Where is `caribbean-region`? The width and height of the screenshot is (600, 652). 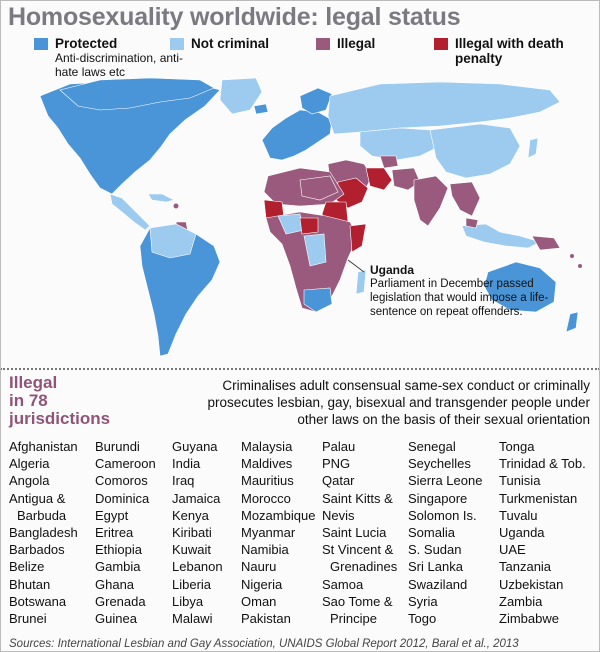 caribbean-region is located at coordinates (161, 198).